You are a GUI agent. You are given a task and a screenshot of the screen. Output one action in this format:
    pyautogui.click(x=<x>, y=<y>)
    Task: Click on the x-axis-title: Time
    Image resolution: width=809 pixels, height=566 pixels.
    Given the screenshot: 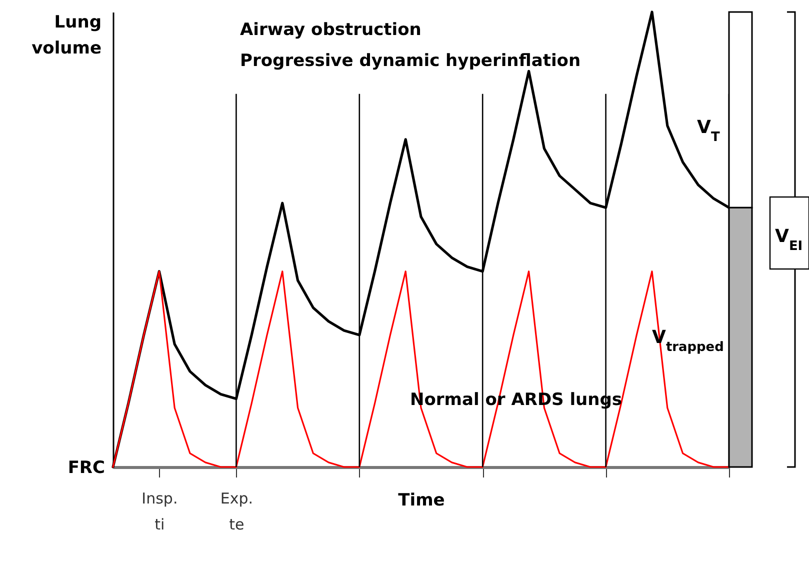 What is the action you would take?
    pyautogui.click(x=421, y=500)
    